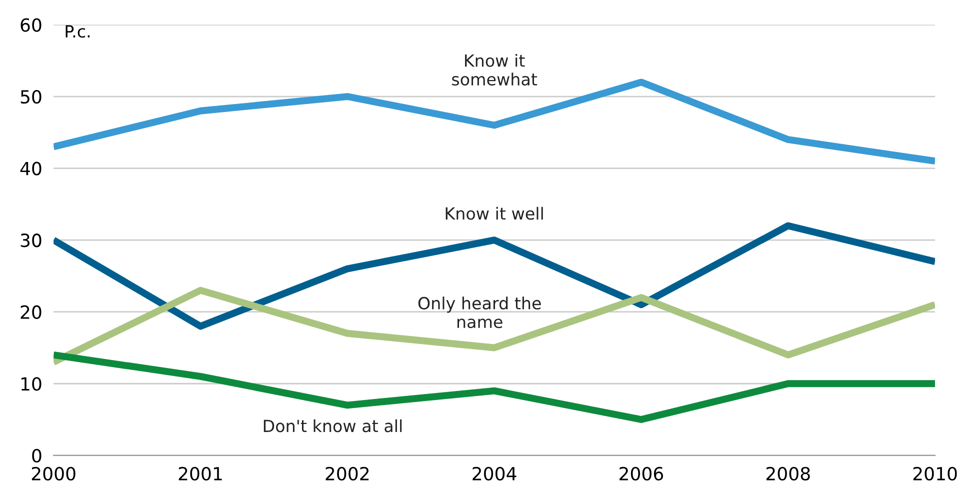 Image resolution: width=974 pixels, height=495 pixels. What do you see at coordinates (935, 473) in the screenshot?
I see `x-tick-label: 2010` at bounding box center [935, 473].